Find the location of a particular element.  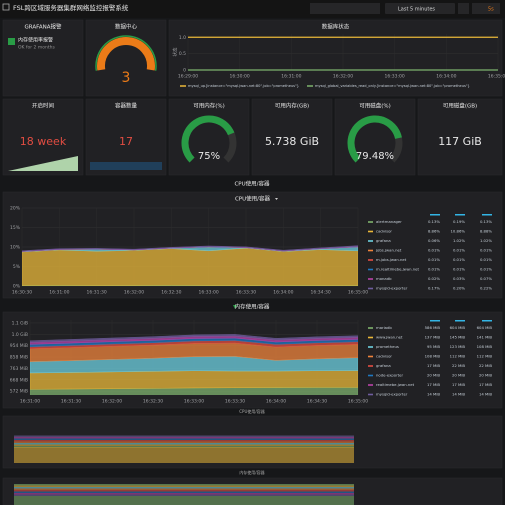

legend-value: 137 MiB is located at coordinates (433, 337).